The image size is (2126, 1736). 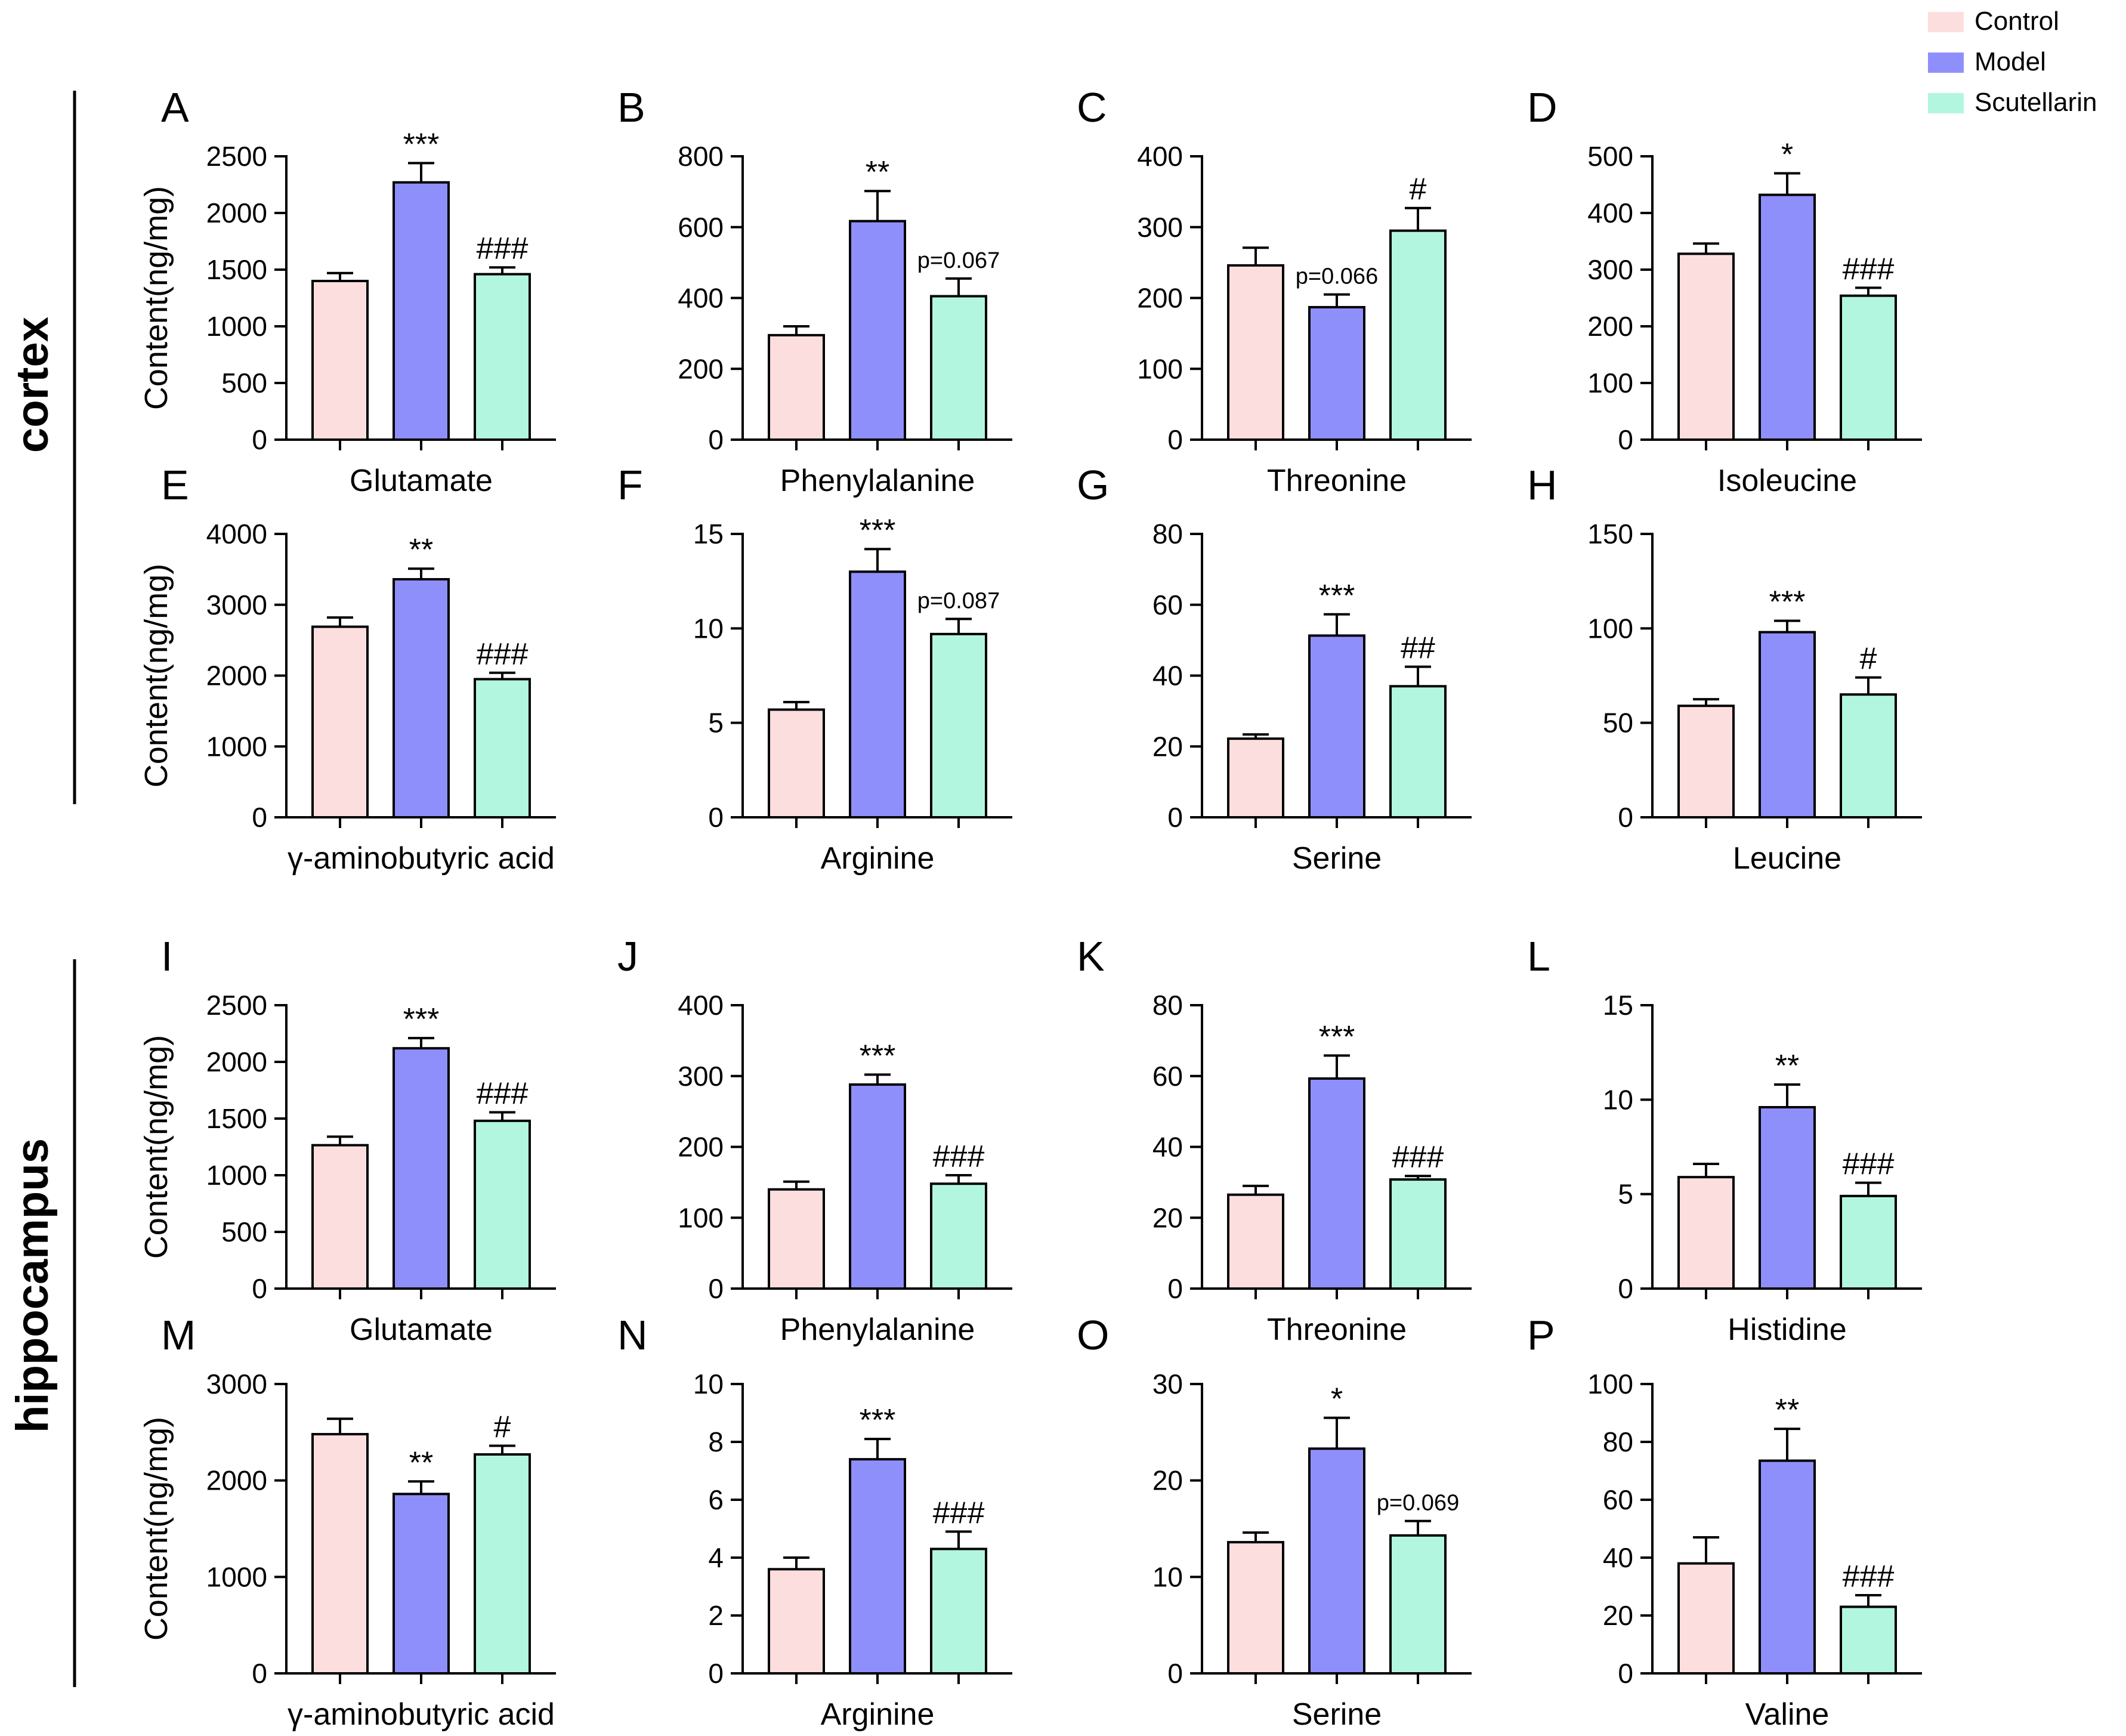 What do you see at coordinates (421, 481) in the screenshot?
I see `x-axis-title: Glutamate` at bounding box center [421, 481].